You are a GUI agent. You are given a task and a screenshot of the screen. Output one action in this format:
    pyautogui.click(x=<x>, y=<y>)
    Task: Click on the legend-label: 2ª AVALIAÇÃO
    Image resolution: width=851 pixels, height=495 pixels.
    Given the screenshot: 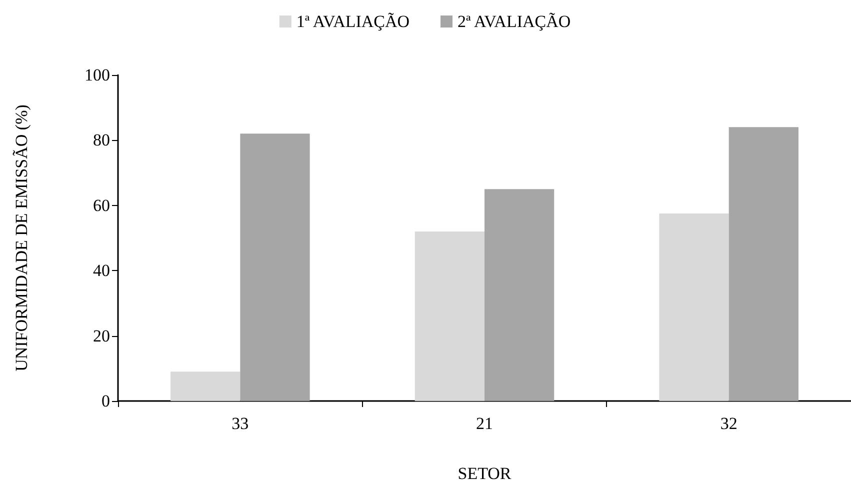 What is the action you would take?
    pyautogui.click(x=514, y=21)
    